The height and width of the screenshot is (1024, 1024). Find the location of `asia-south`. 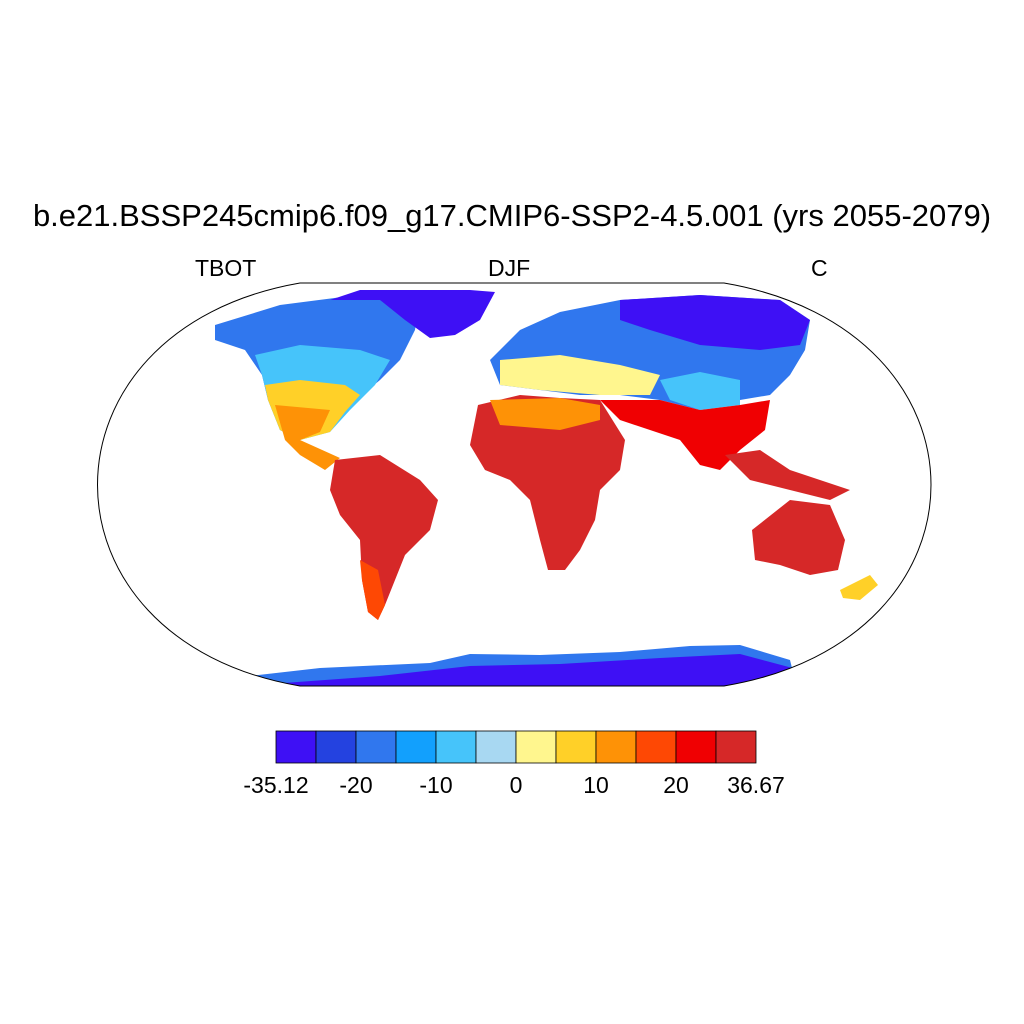

asia-south is located at coordinates (685, 435).